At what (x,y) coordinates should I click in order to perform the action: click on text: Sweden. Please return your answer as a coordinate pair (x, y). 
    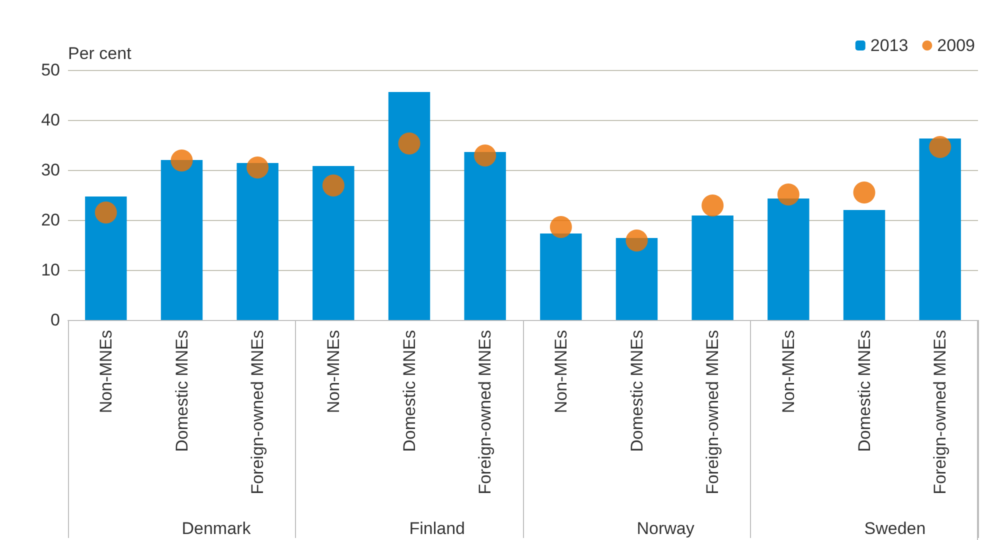
    Looking at the image, I should click on (895, 528).